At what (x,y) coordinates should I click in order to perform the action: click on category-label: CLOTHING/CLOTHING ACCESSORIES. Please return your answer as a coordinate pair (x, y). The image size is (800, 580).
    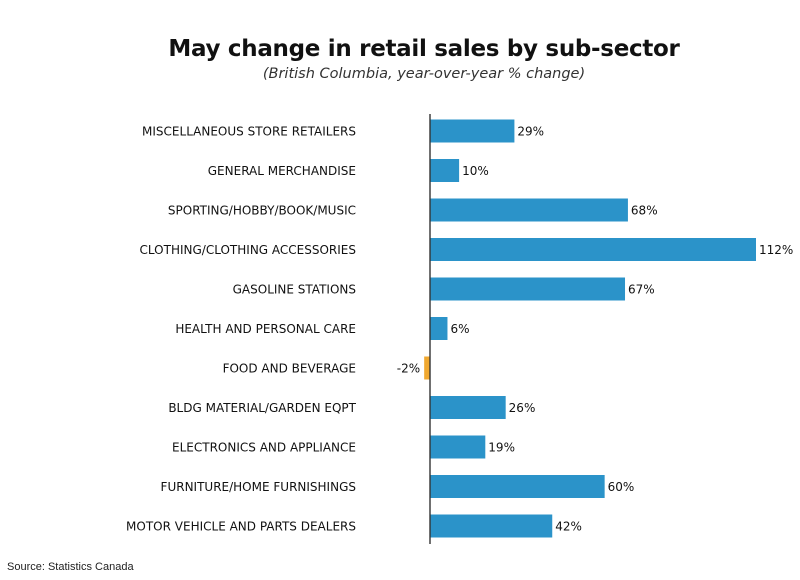
    Looking at the image, I should click on (248, 250).